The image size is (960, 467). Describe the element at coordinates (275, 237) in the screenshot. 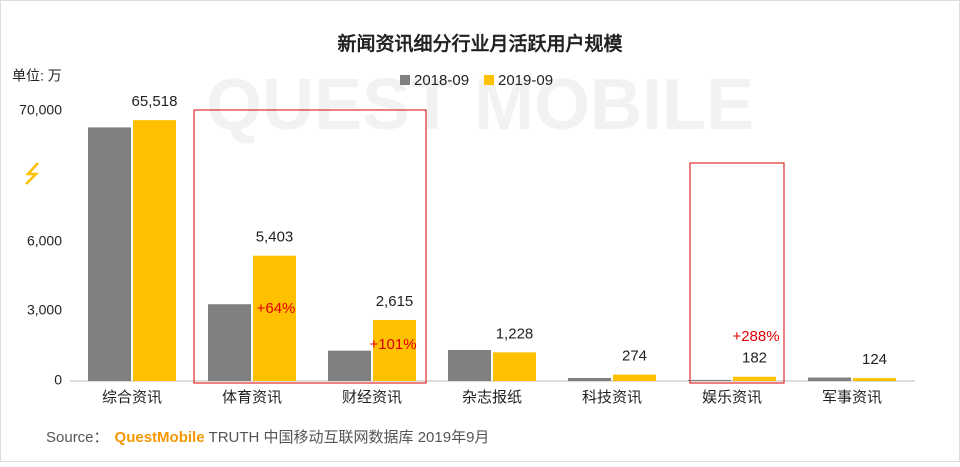

I see `value-label: 5,403` at that location.